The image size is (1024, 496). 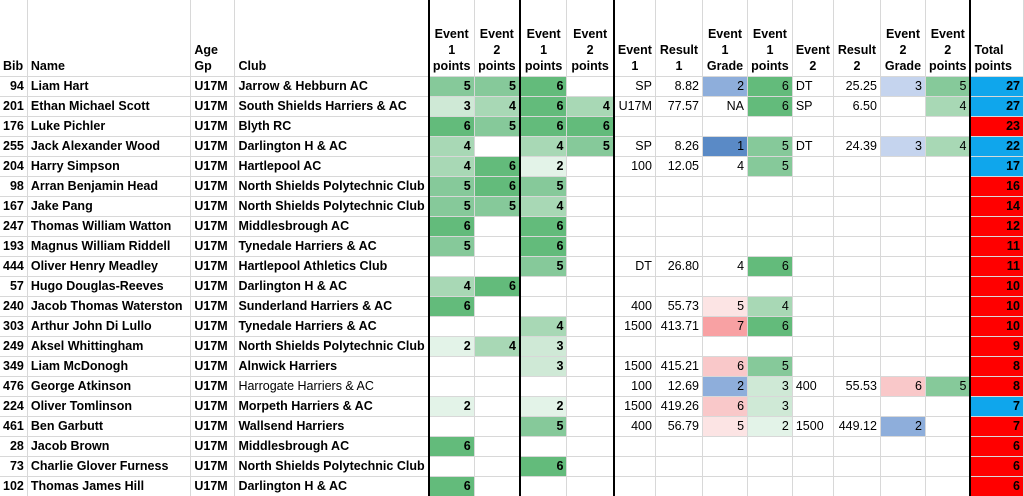 I want to click on event1-points-b-cell: 3, so click(x=543, y=366).